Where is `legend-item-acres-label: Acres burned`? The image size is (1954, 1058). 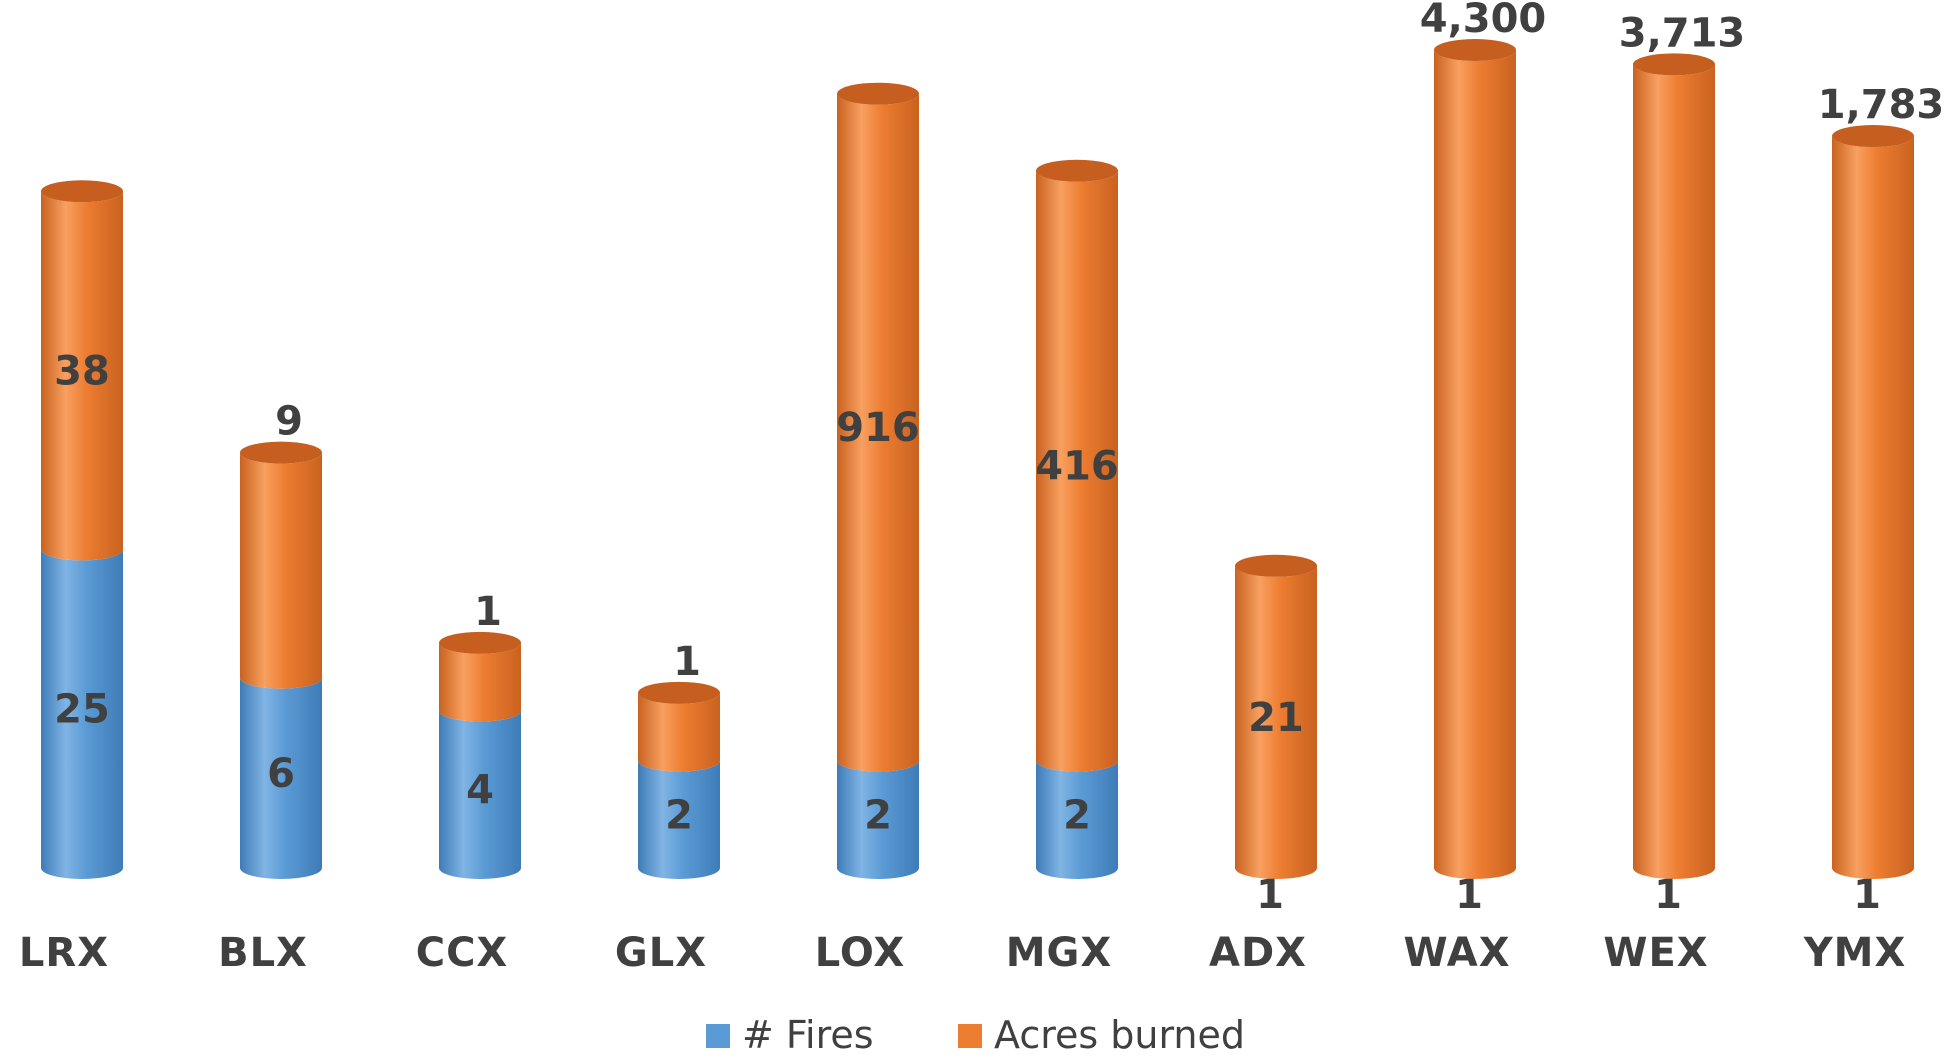 legend-item-acres-label: Acres burned is located at coordinates (1119, 1035).